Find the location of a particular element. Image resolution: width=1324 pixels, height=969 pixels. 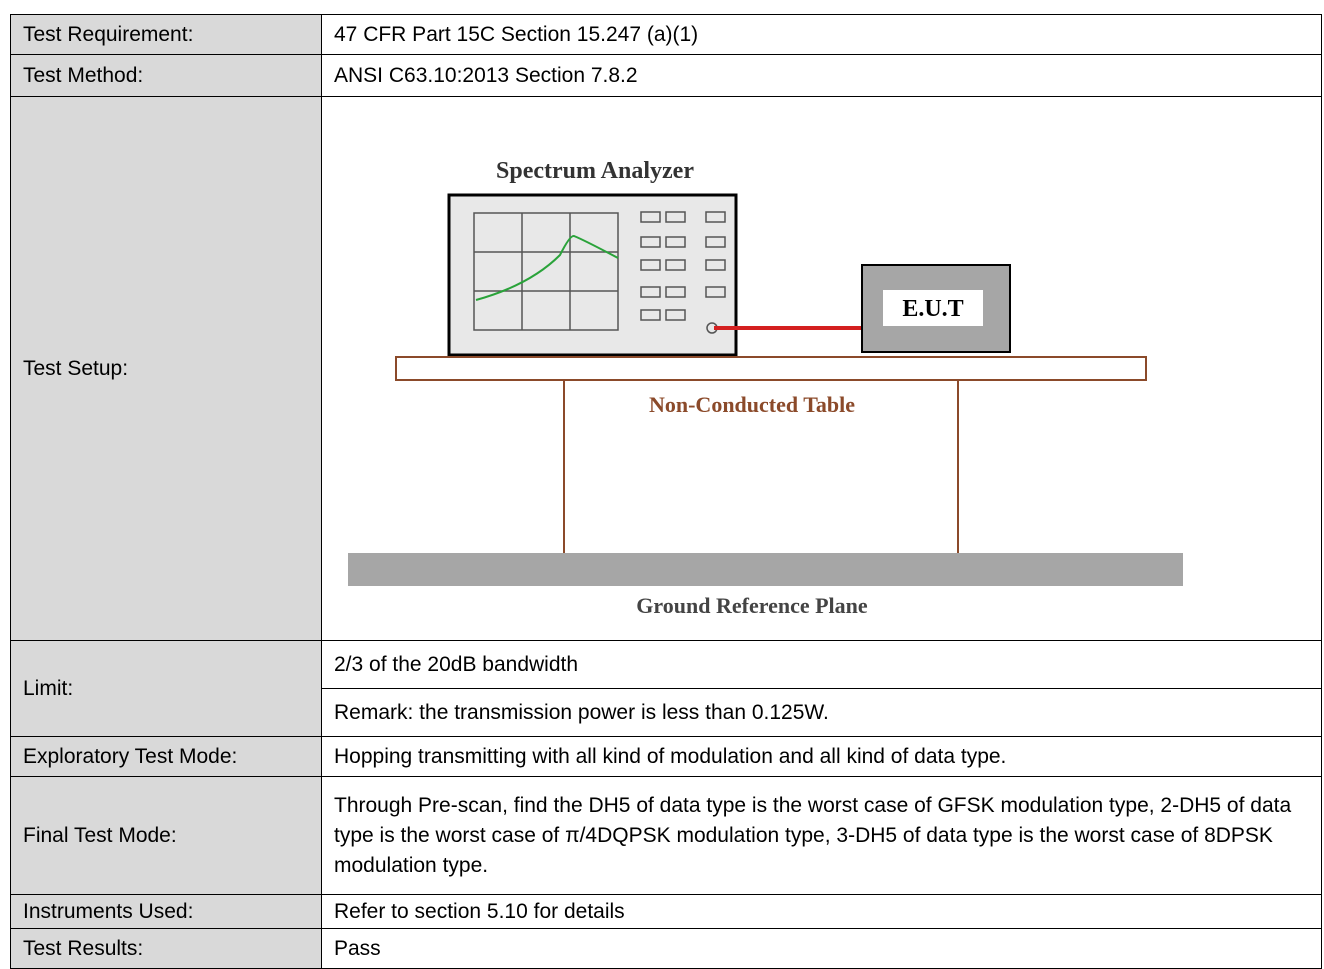

row-label: Instruments Used: is located at coordinates (166, 911).